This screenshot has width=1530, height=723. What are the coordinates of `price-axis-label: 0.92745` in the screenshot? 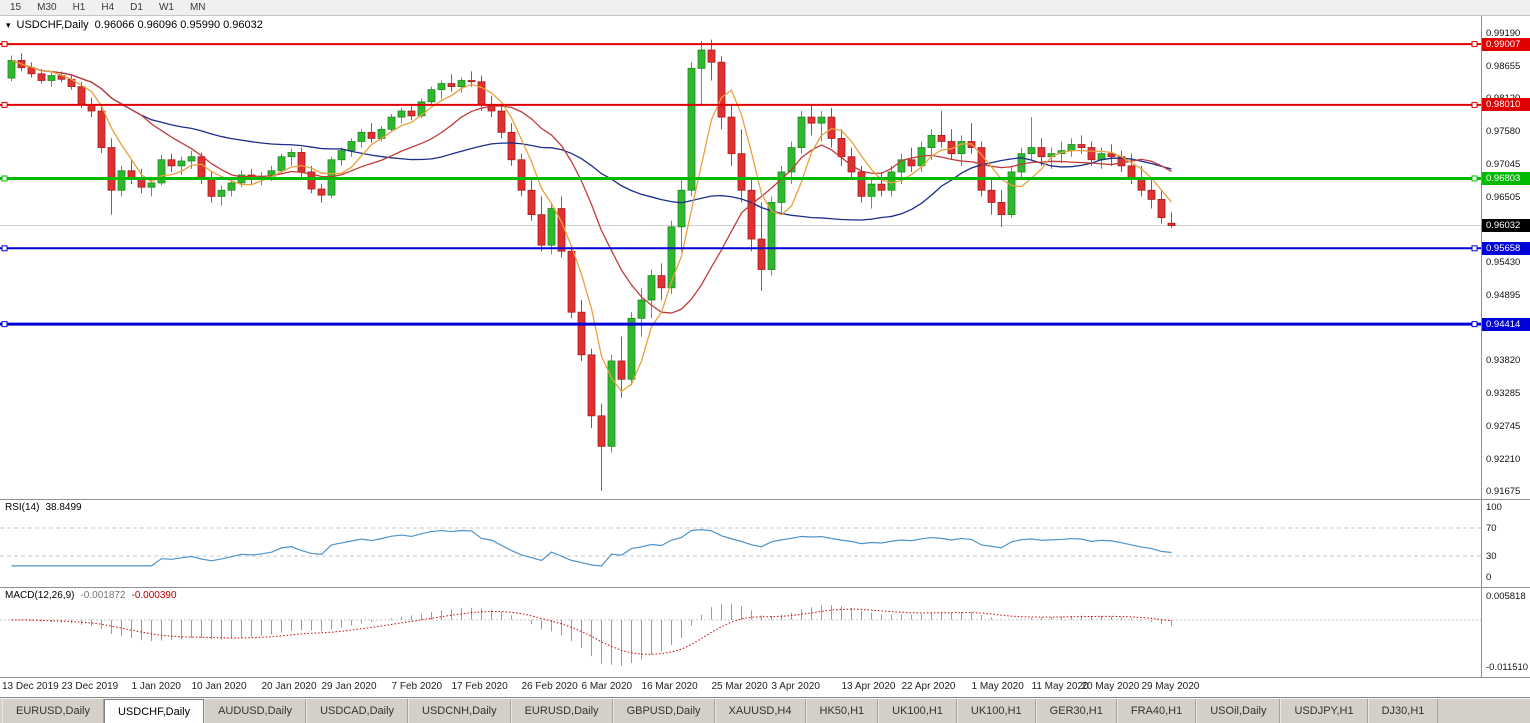 It's located at (1503, 426).